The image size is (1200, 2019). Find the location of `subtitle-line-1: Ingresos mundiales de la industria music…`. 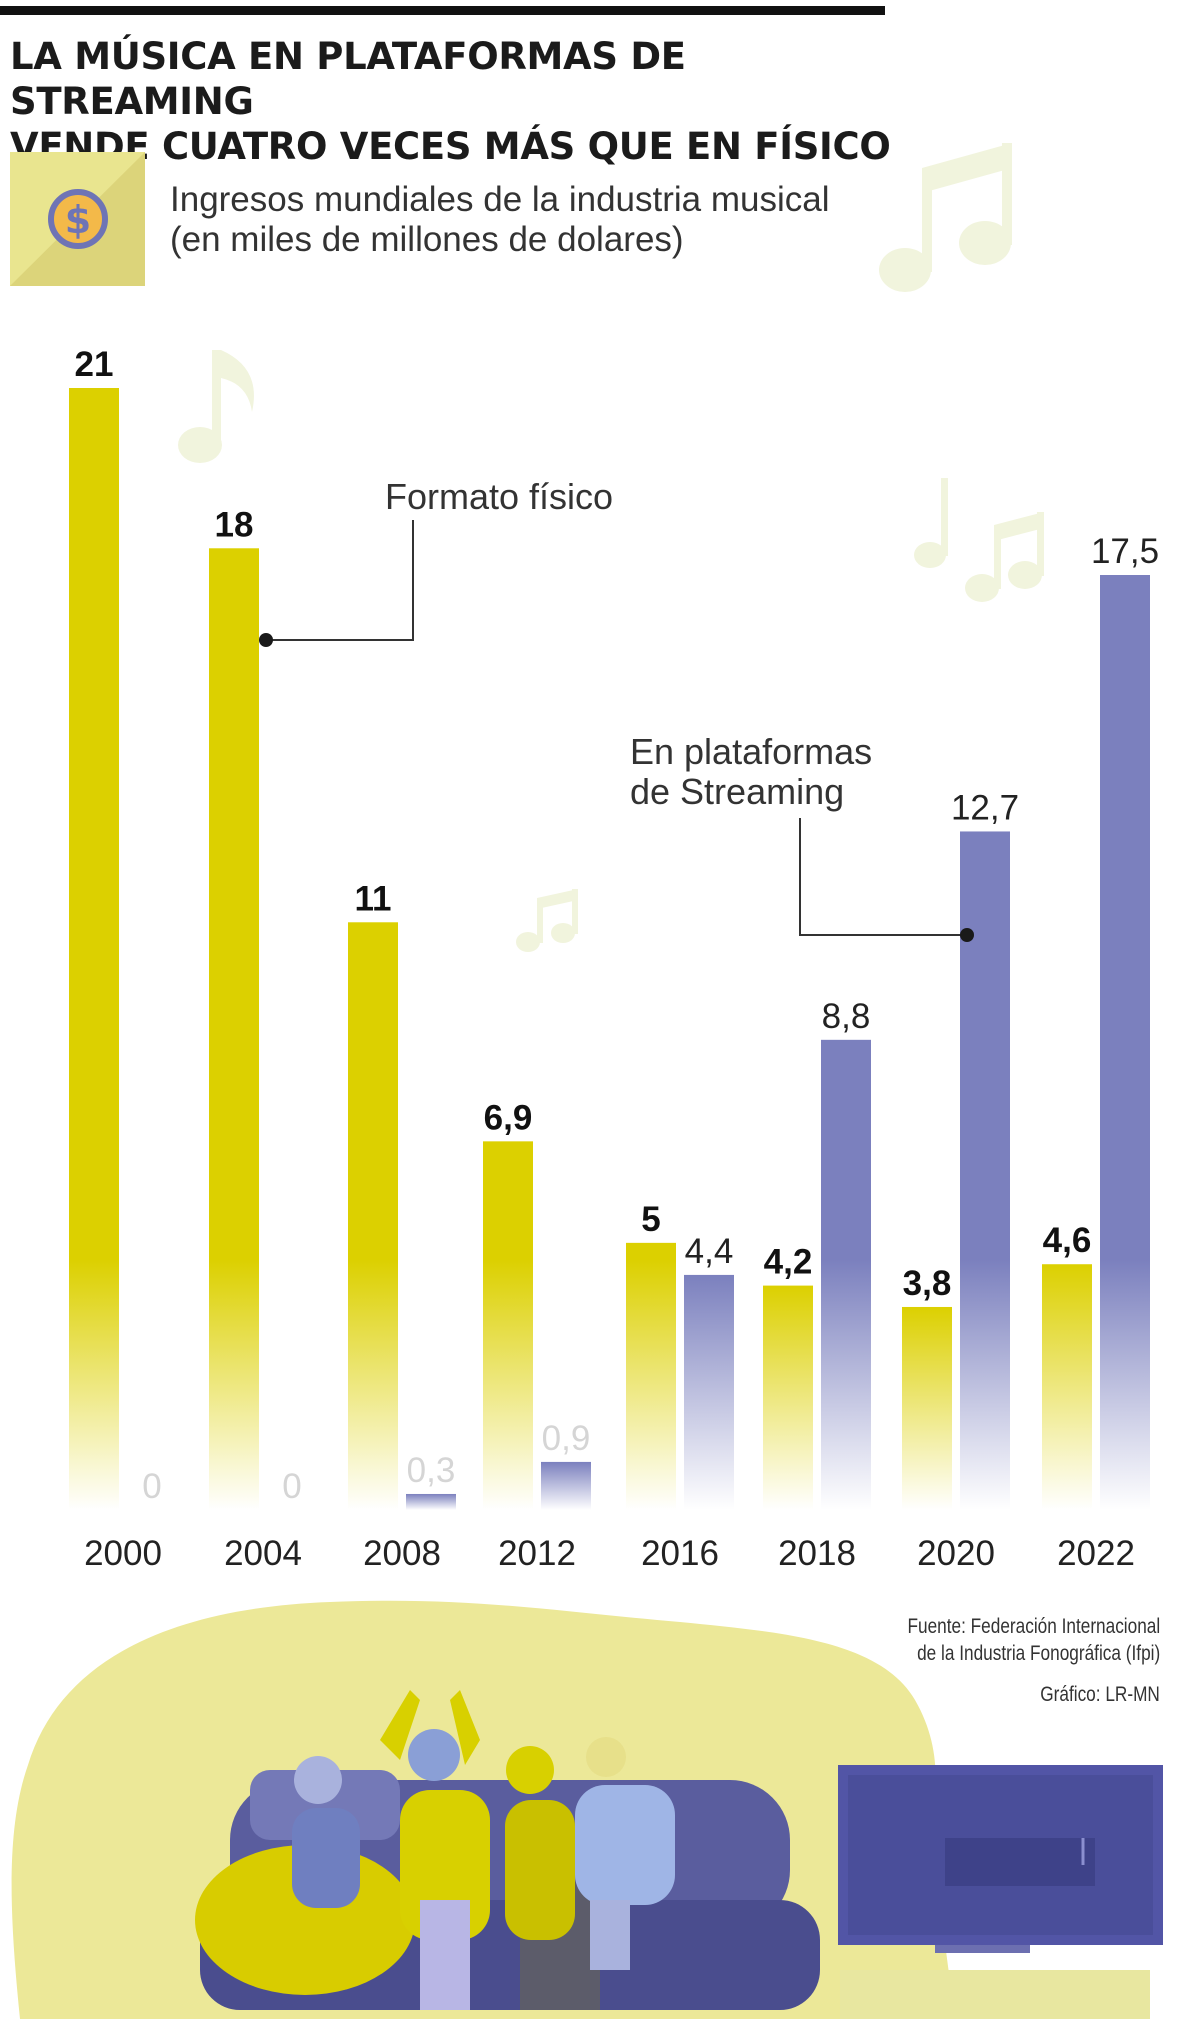

subtitle-line-1: Ingresos mundiales de la industria music… is located at coordinates (500, 199).